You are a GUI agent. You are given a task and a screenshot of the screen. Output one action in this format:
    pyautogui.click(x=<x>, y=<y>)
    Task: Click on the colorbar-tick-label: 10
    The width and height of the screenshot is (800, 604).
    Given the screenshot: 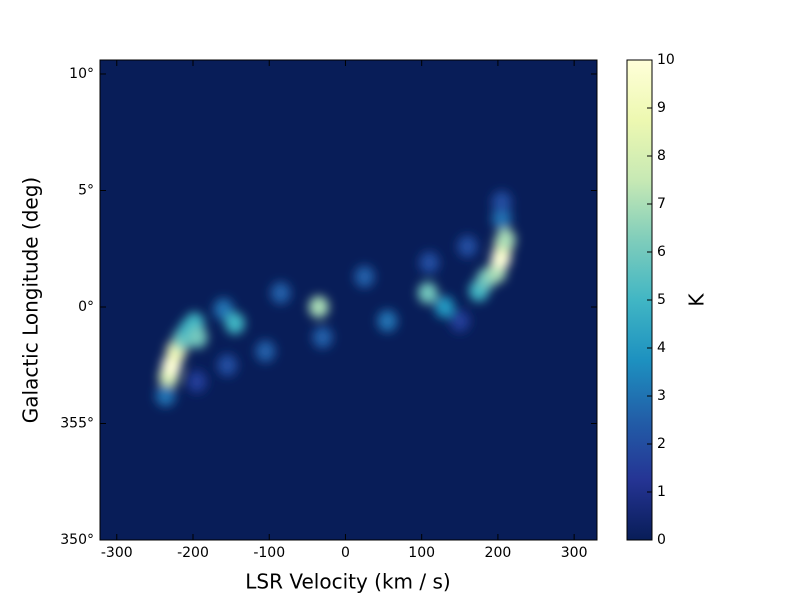 What is the action you would take?
    pyautogui.click(x=666, y=60)
    